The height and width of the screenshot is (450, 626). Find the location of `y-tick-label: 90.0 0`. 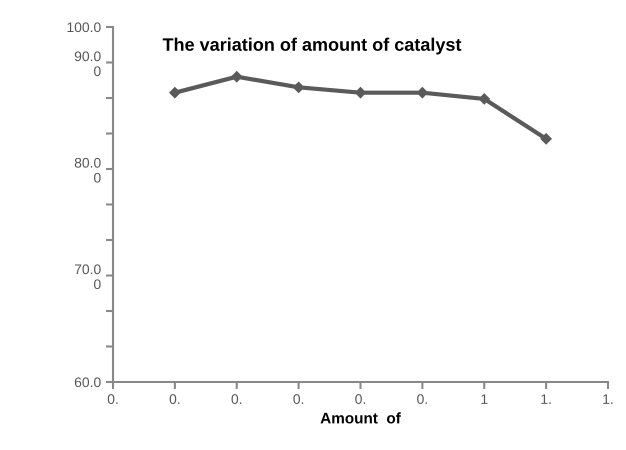

y-tick-label: 90.0 0 is located at coordinates (87, 63).